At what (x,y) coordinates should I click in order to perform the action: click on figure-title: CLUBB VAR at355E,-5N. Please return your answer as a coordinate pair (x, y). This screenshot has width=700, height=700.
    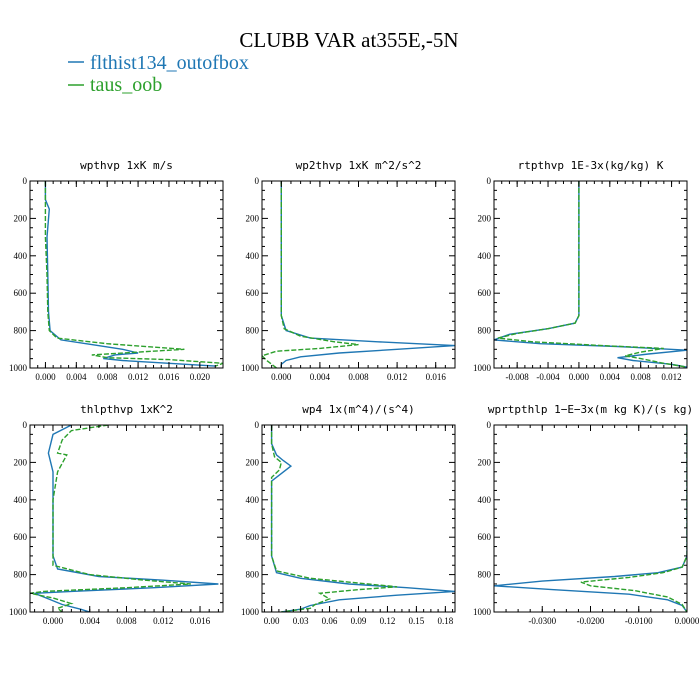
    Looking at the image, I should click on (348, 40).